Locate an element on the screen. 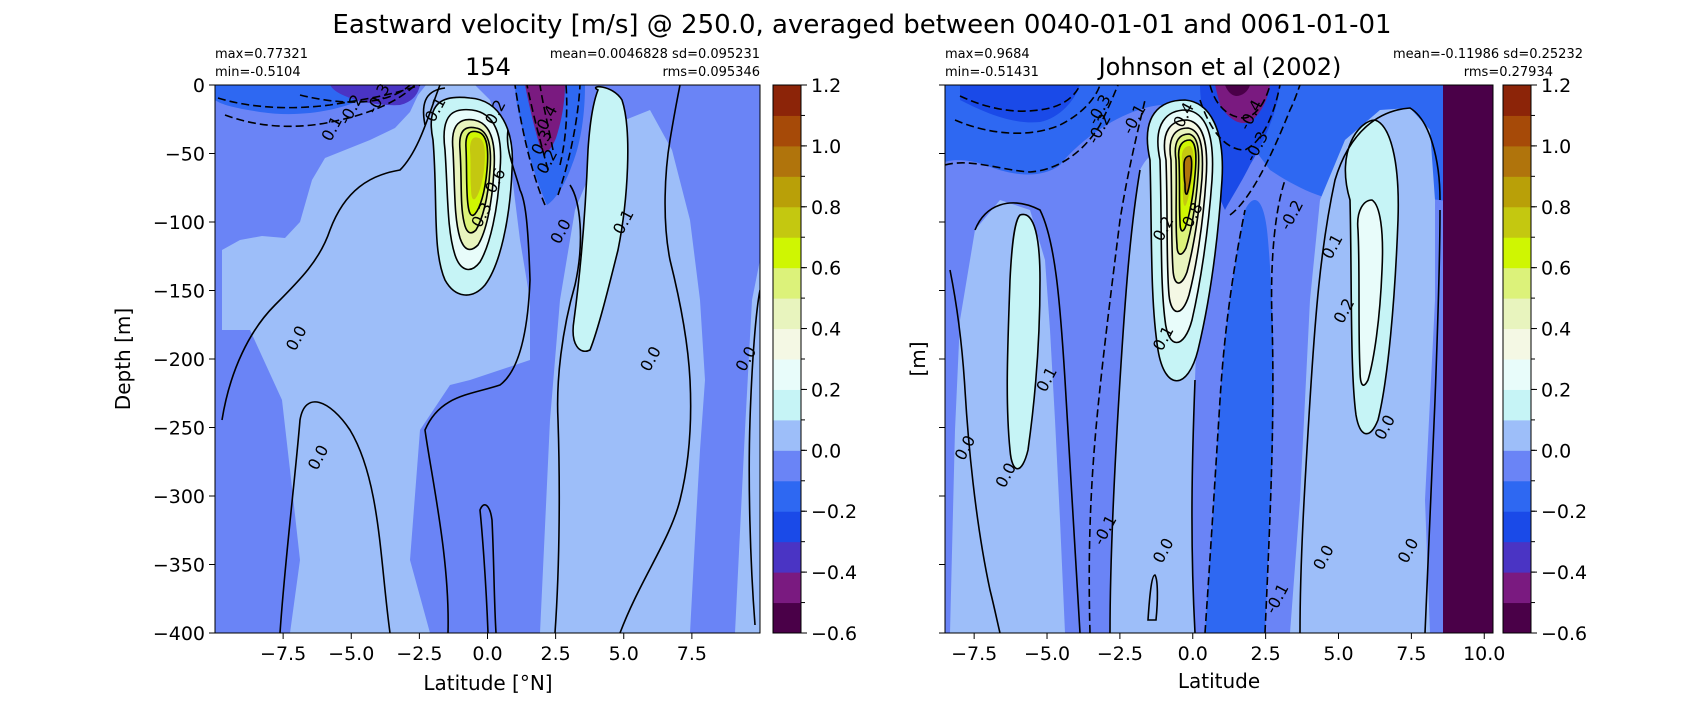 This screenshot has width=1700, height=704. obs-contour-neg2 is located at coordinates (1027, 109).